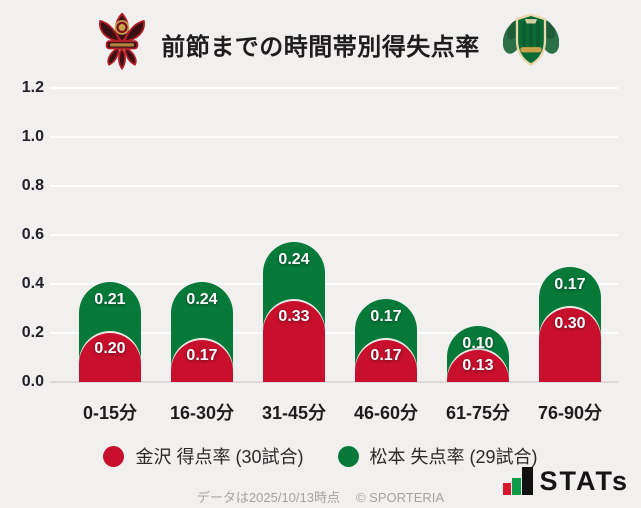  I want to click on x-axis-label: 16-30分, so click(202, 413).